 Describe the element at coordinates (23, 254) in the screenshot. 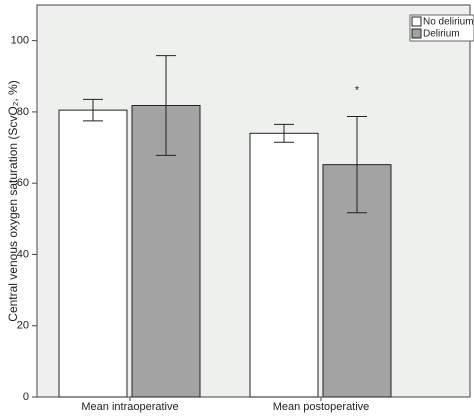

I see `y-tick-label: 40` at that location.